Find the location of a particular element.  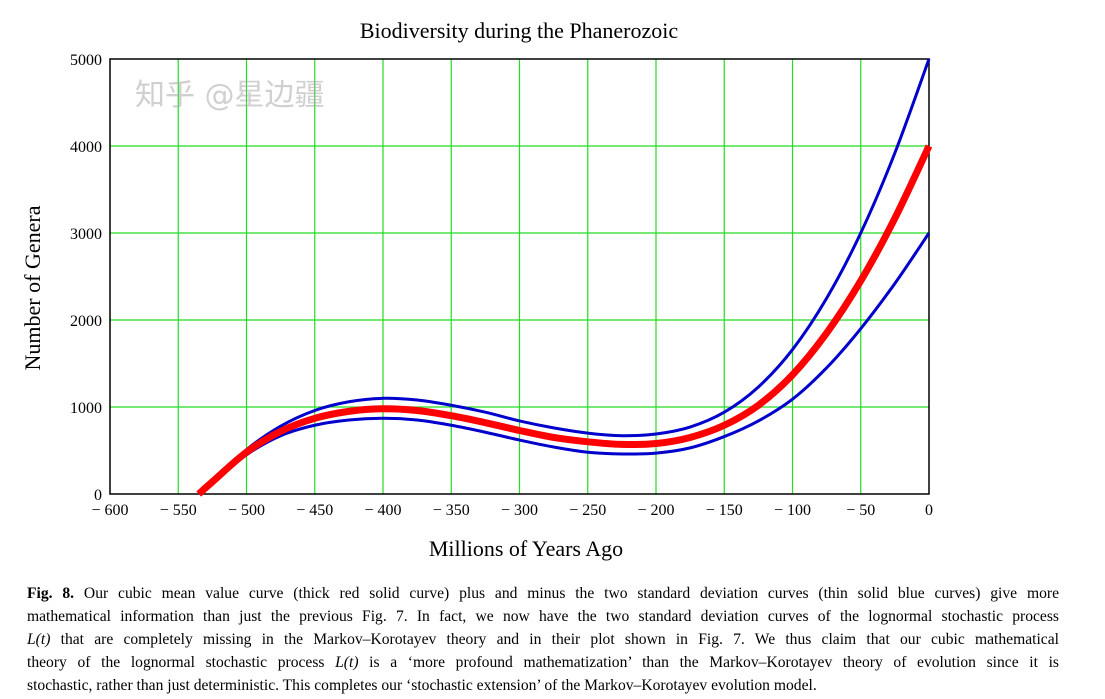

x-tick-label: − 600 is located at coordinates (109, 510).